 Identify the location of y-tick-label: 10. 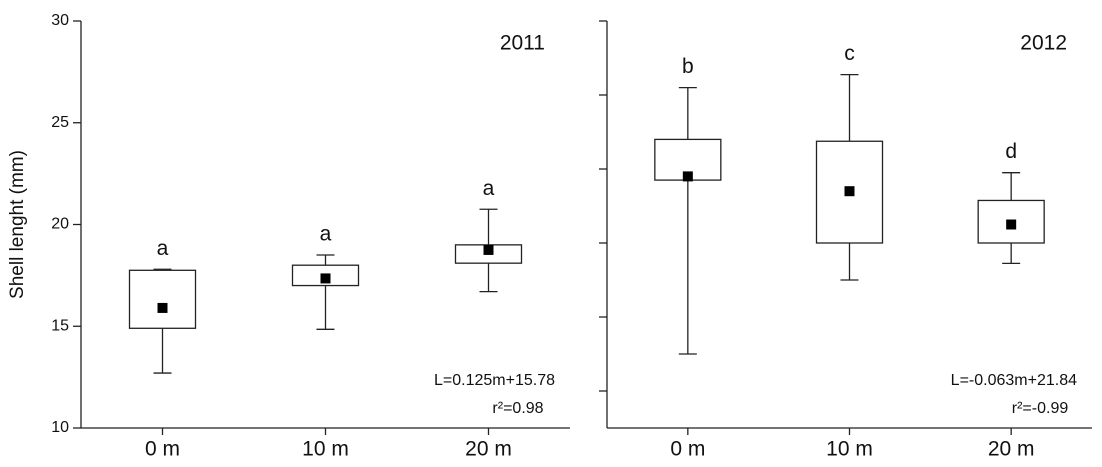
(60, 427).